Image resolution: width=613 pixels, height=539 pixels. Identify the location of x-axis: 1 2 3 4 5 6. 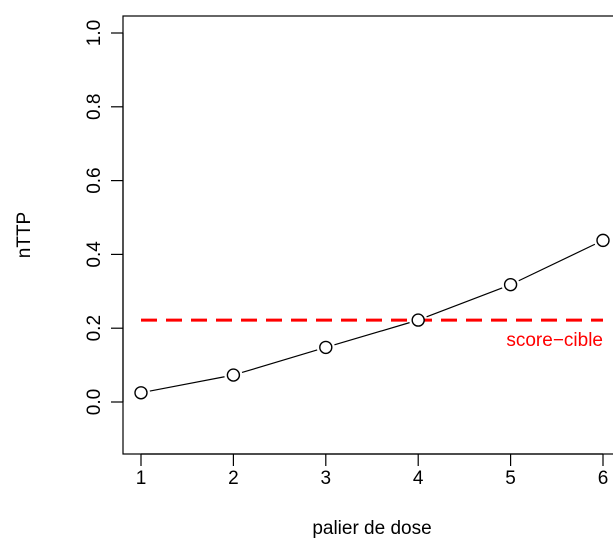
(372, 471).